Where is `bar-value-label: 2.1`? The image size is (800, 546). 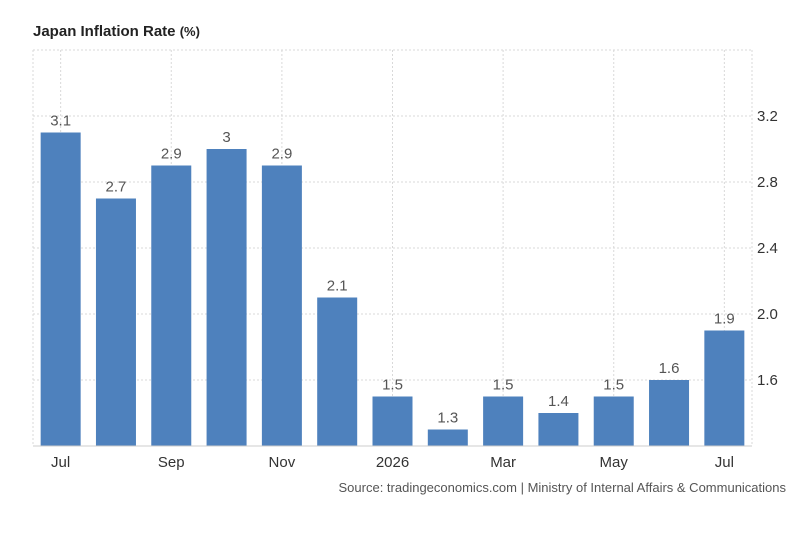 bar-value-label: 2.1 is located at coordinates (337, 286).